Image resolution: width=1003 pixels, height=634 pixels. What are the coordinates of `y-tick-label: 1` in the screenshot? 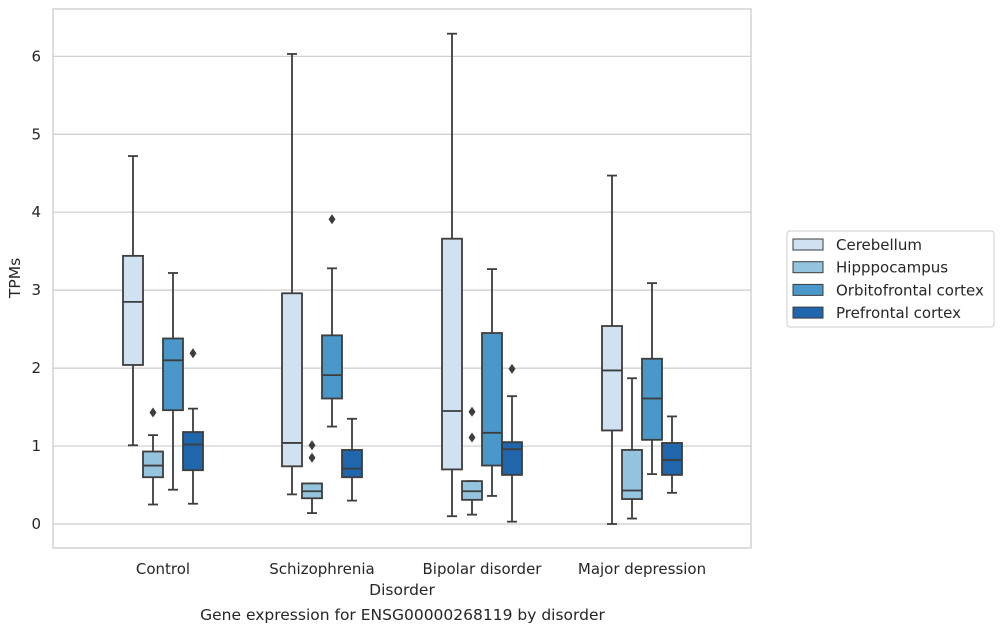 It's located at (36, 446).